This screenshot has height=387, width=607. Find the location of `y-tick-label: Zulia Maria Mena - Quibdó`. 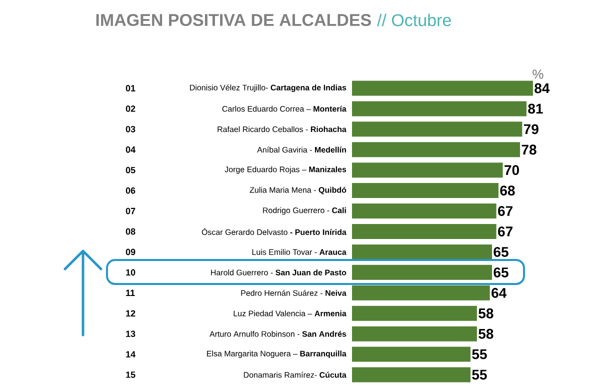

y-tick-label: Zulia Maria Mena - Quibdó is located at coordinates (298, 190).